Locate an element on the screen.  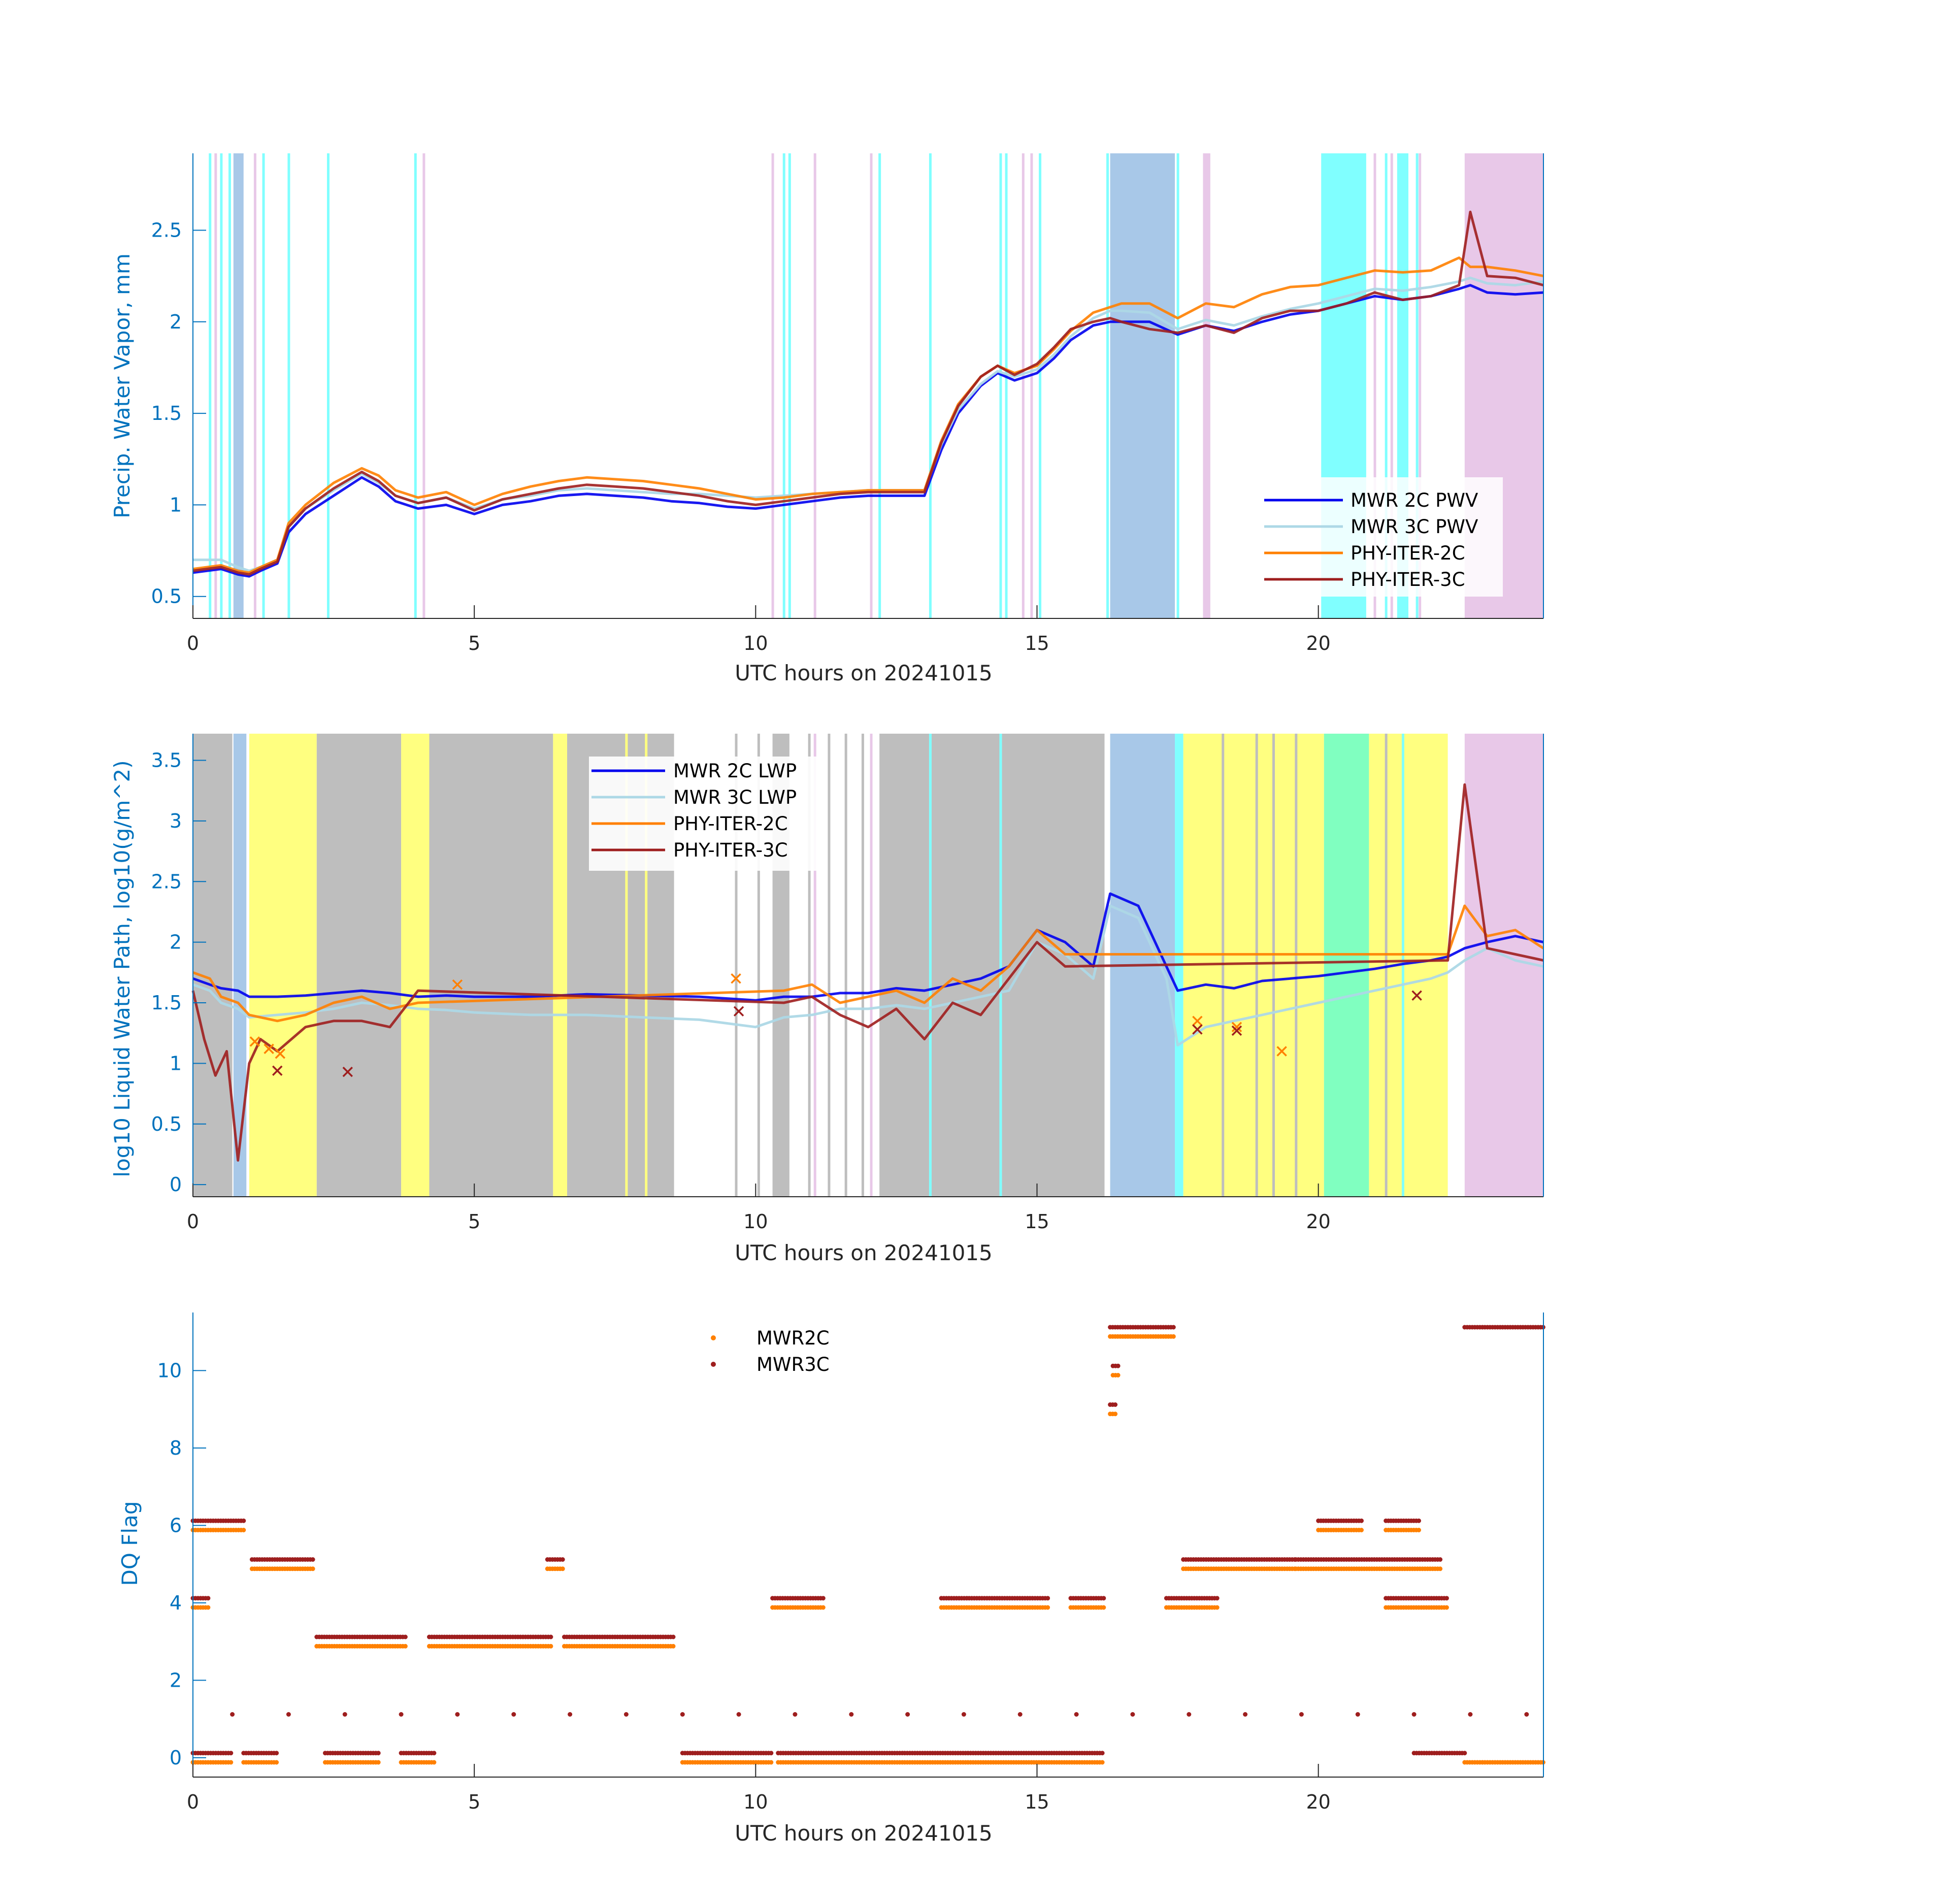
lwp-legend-label-phy3c: PHY-ITER-3C is located at coordinates (730, 850).